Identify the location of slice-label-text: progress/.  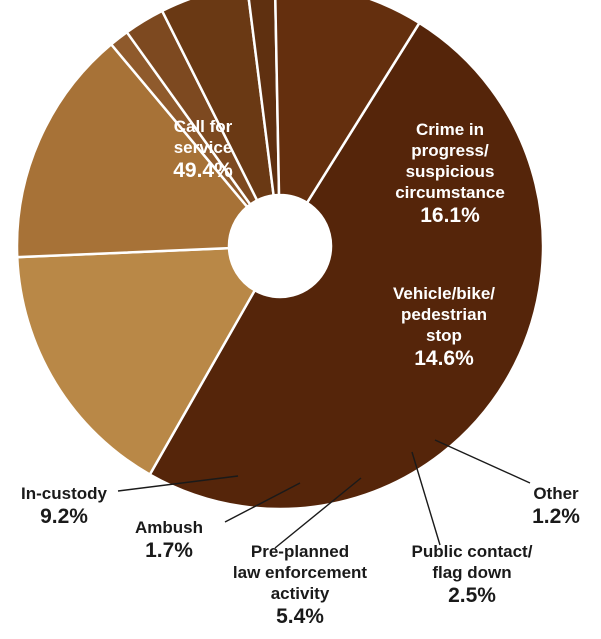
(450, 150).